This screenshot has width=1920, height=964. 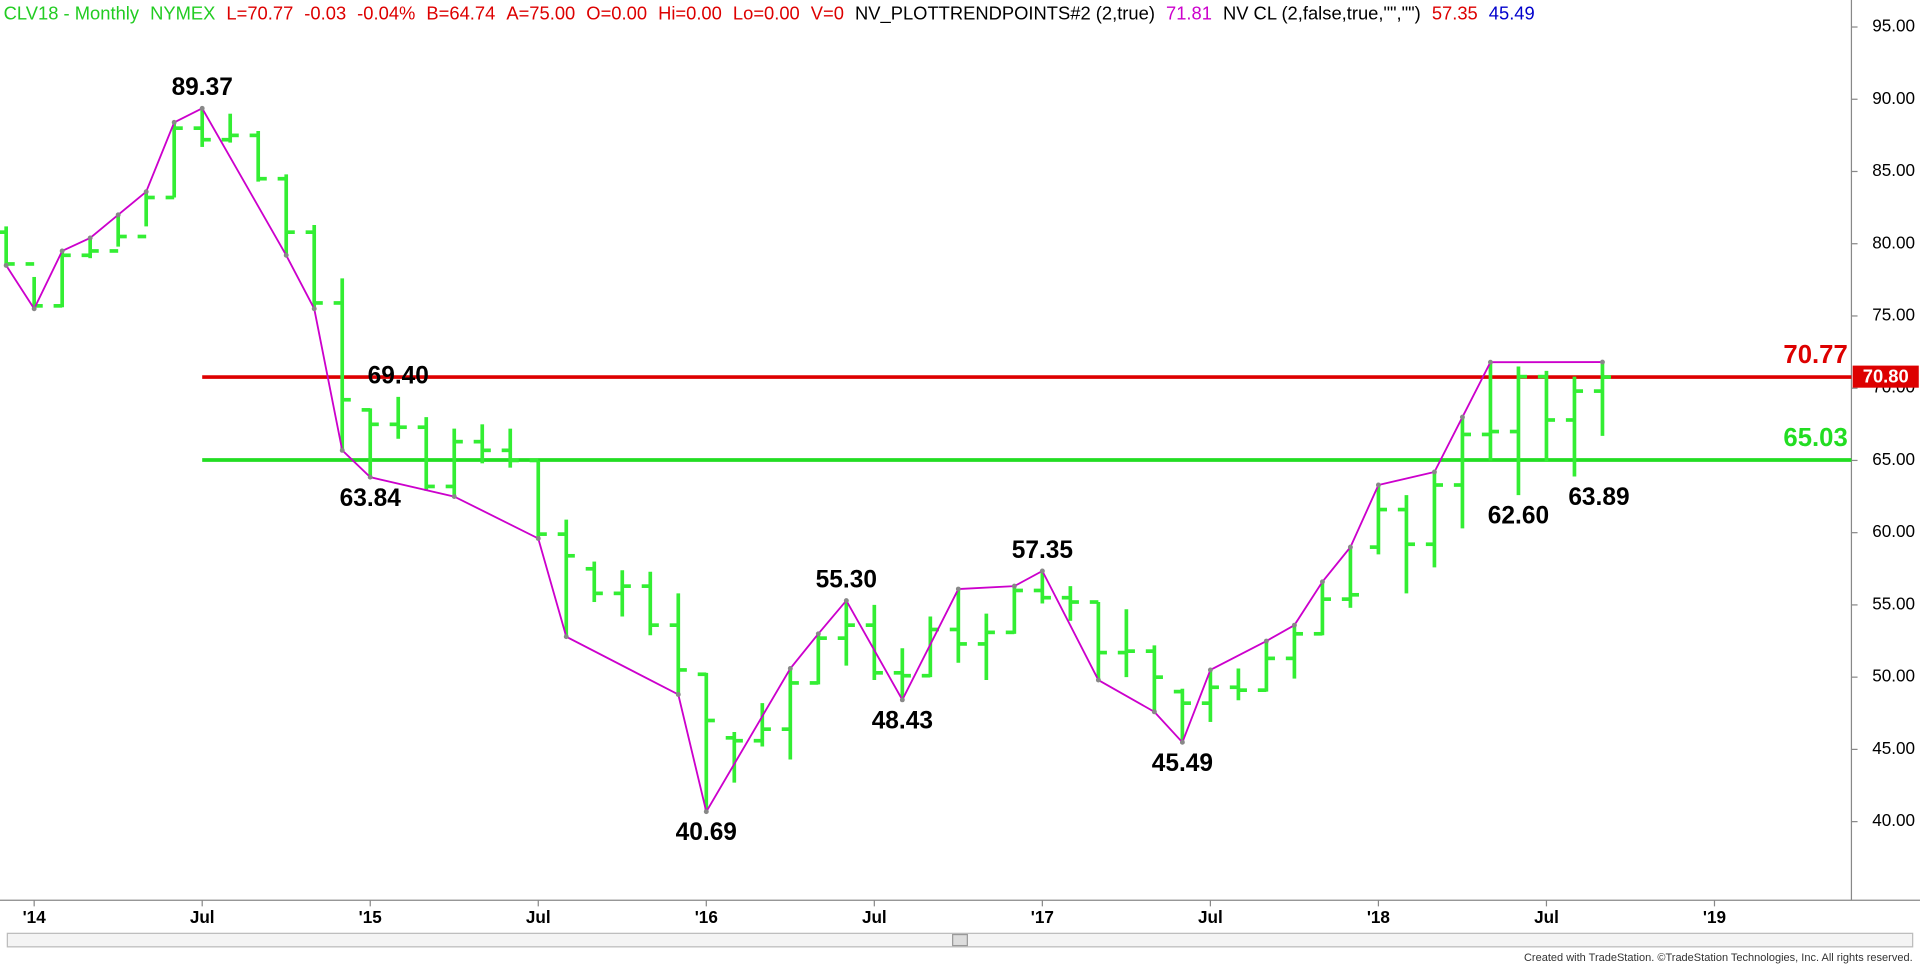 I want to click on header-item: Lo=0.00, so click(x=766, y=13).